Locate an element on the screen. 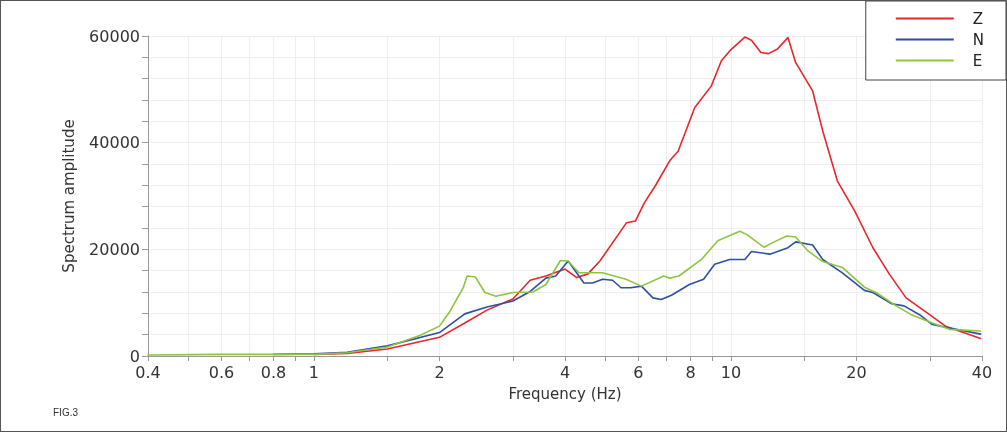 The height and width of the screenshot is (432, 1007). x-tick-label: 40 is located at coordinates (982, 372).